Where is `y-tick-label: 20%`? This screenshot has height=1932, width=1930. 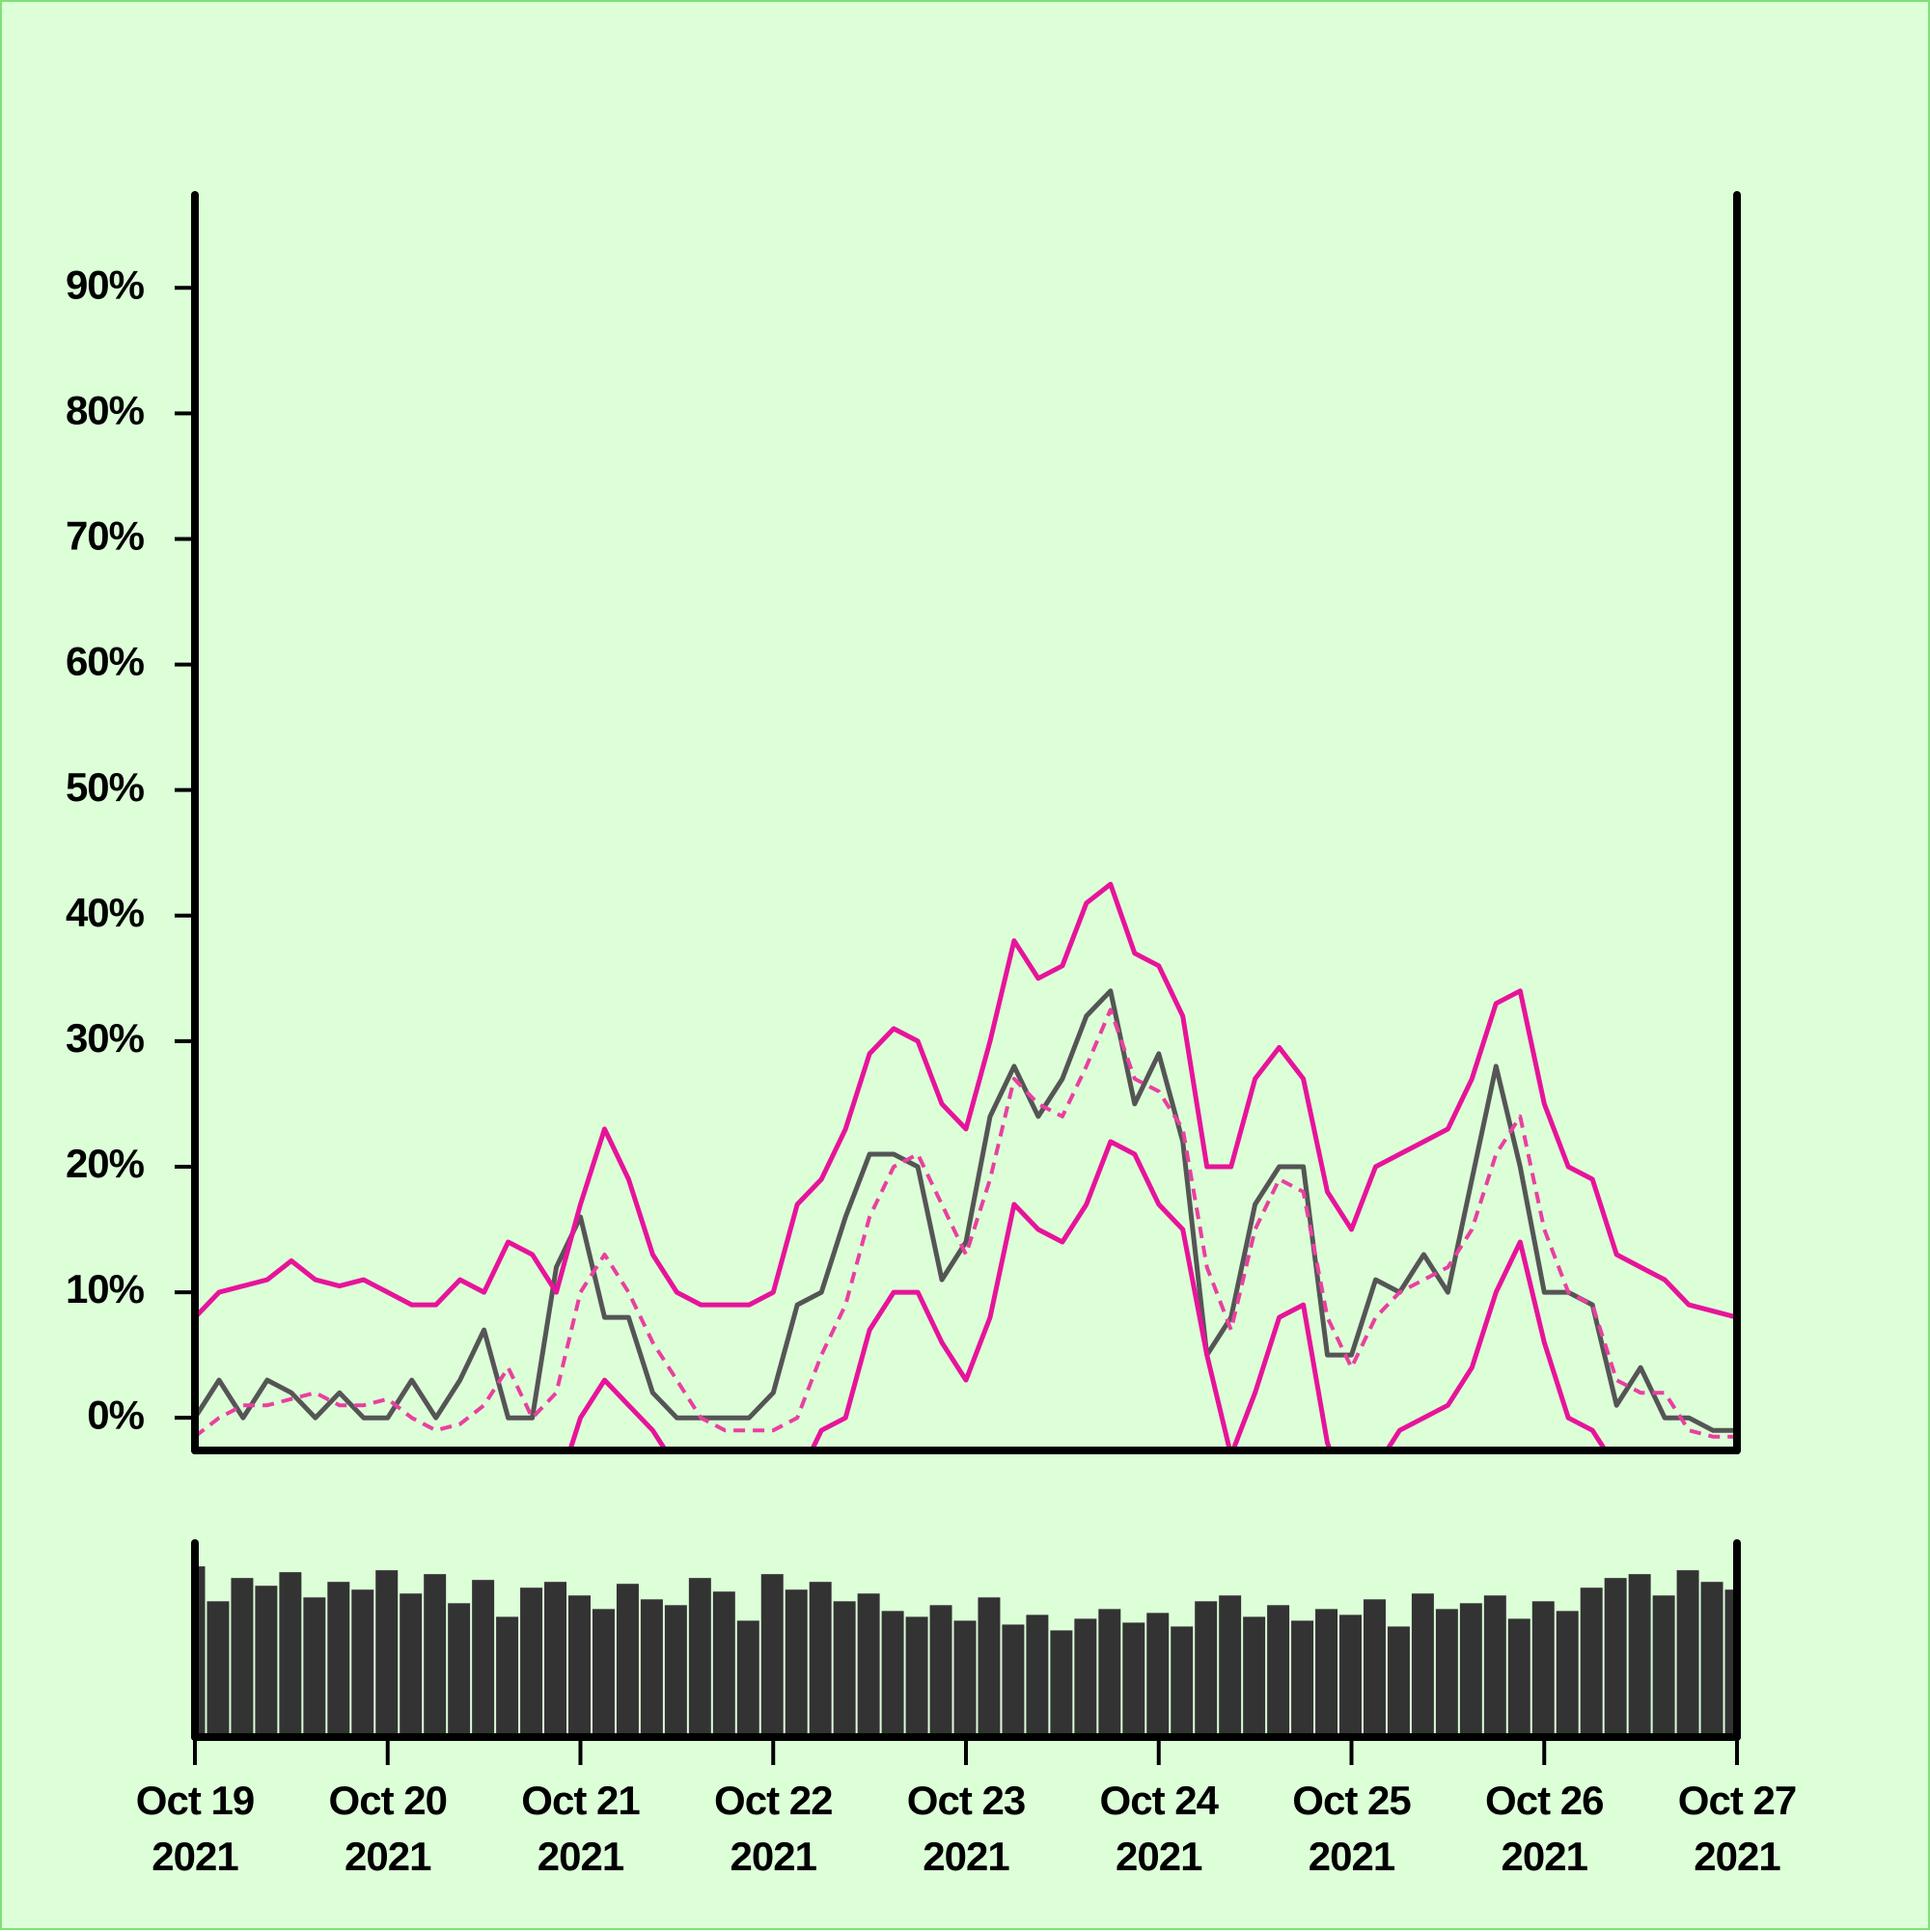 y-tick-label: 20% is located at coordinates (105, 1163).